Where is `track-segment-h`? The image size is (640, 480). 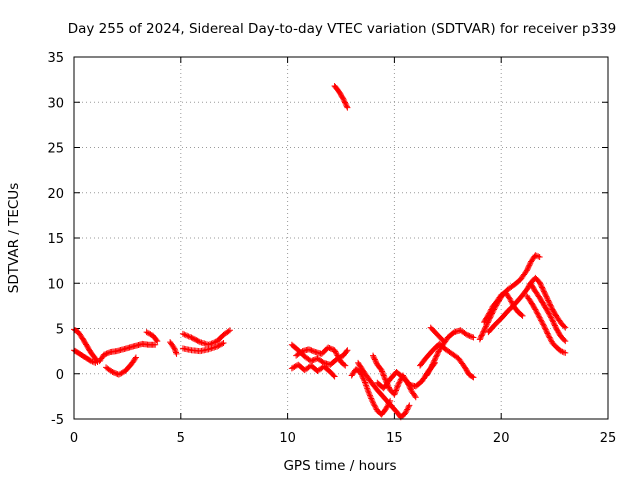
track-segment-h is located at coordinates (203, 347).